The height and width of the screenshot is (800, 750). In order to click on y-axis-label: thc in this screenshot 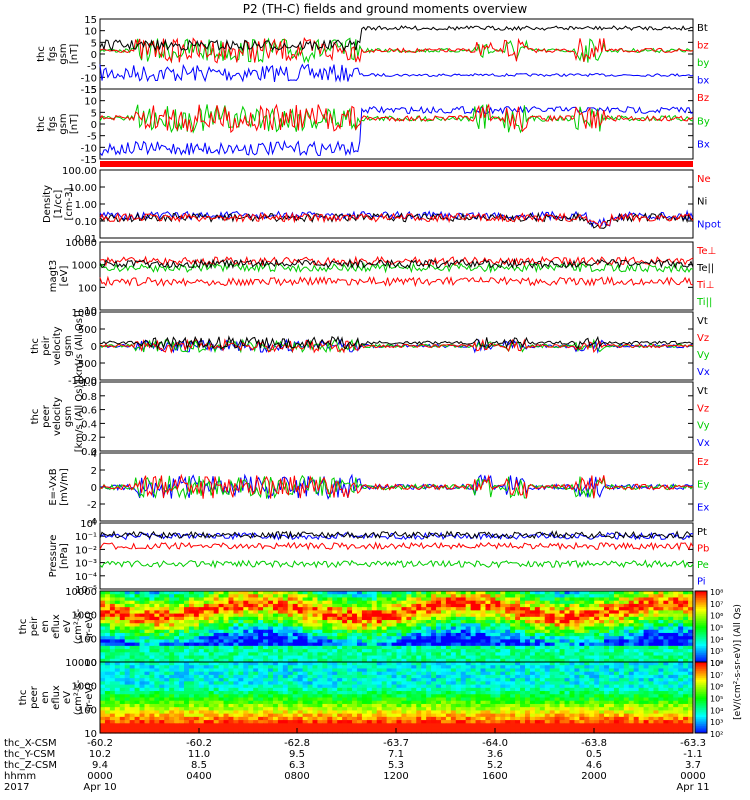, I will do `click(23, 698)`.